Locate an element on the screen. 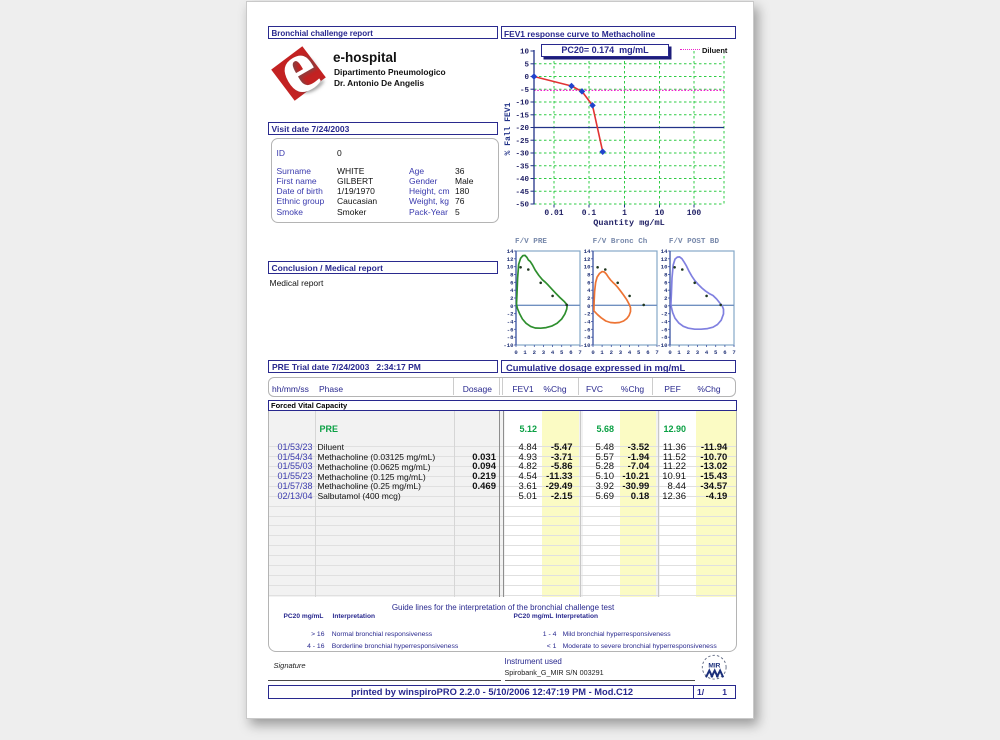 This screenshot has height=740, width=1000. svg-text: F/V POST BD is located at coordinates (694, 242).